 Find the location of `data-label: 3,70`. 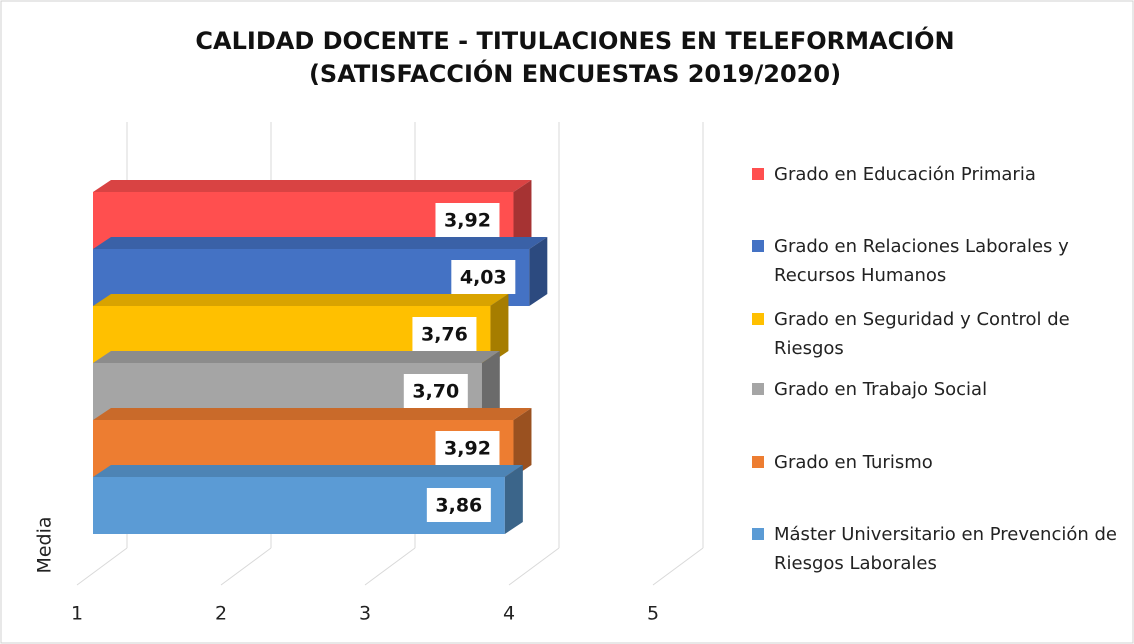

data-label: 3,70 is located at coordinates (435, 392).